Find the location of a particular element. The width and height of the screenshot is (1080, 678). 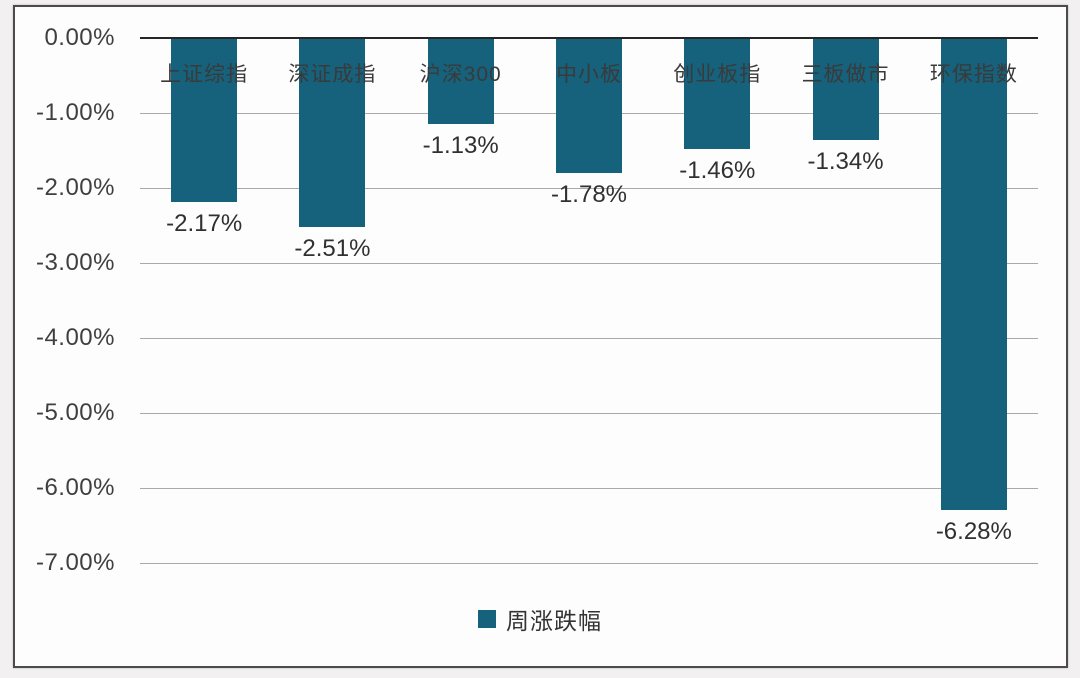

legend-swatch-icon is located at coordinates (487, 619).